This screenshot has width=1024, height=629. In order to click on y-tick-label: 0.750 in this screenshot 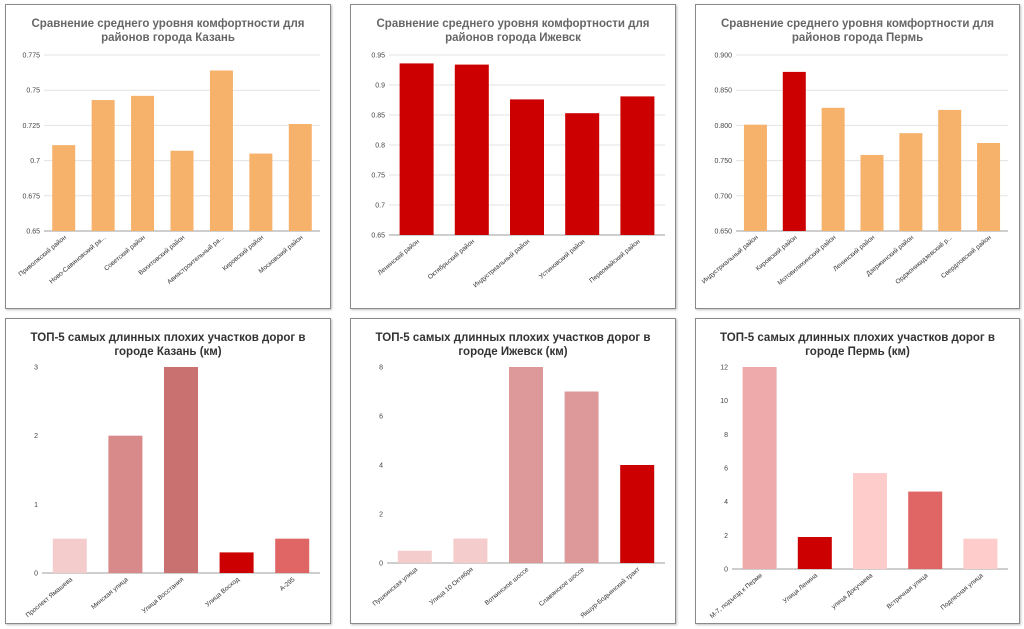, I will do `click(723, 161)`.